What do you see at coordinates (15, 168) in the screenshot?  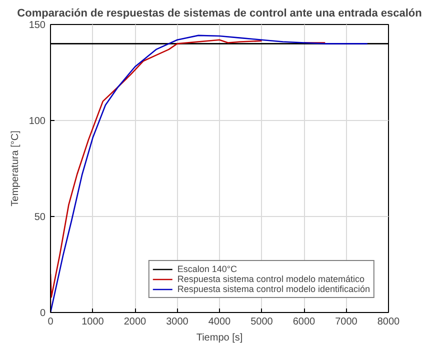 I see `y-axis-title: Temperatura [°C]` at bounding box center [15, 168].